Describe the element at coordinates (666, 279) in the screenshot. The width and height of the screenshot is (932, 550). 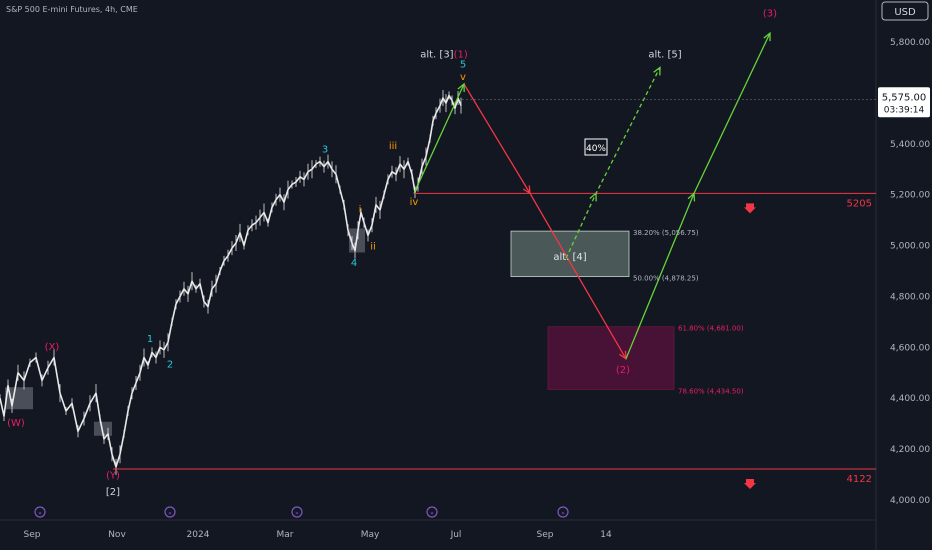
I see `fib-label-bottom: 50.00% (4,878.25)` at that location.